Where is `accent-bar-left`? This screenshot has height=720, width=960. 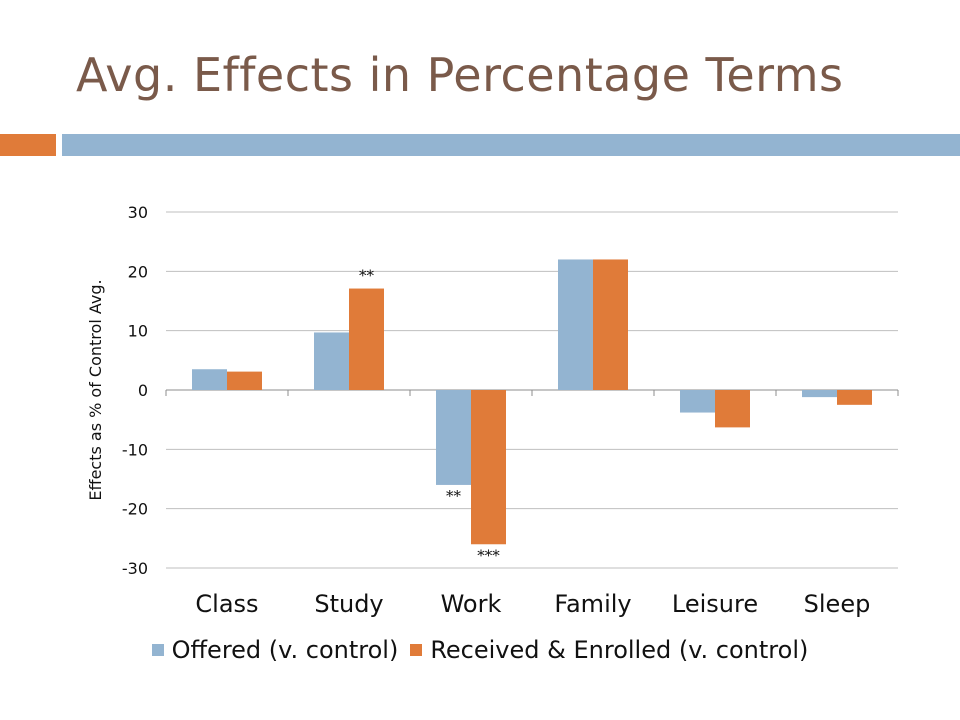 accent-bar-left is located at coordinates (28, 145).